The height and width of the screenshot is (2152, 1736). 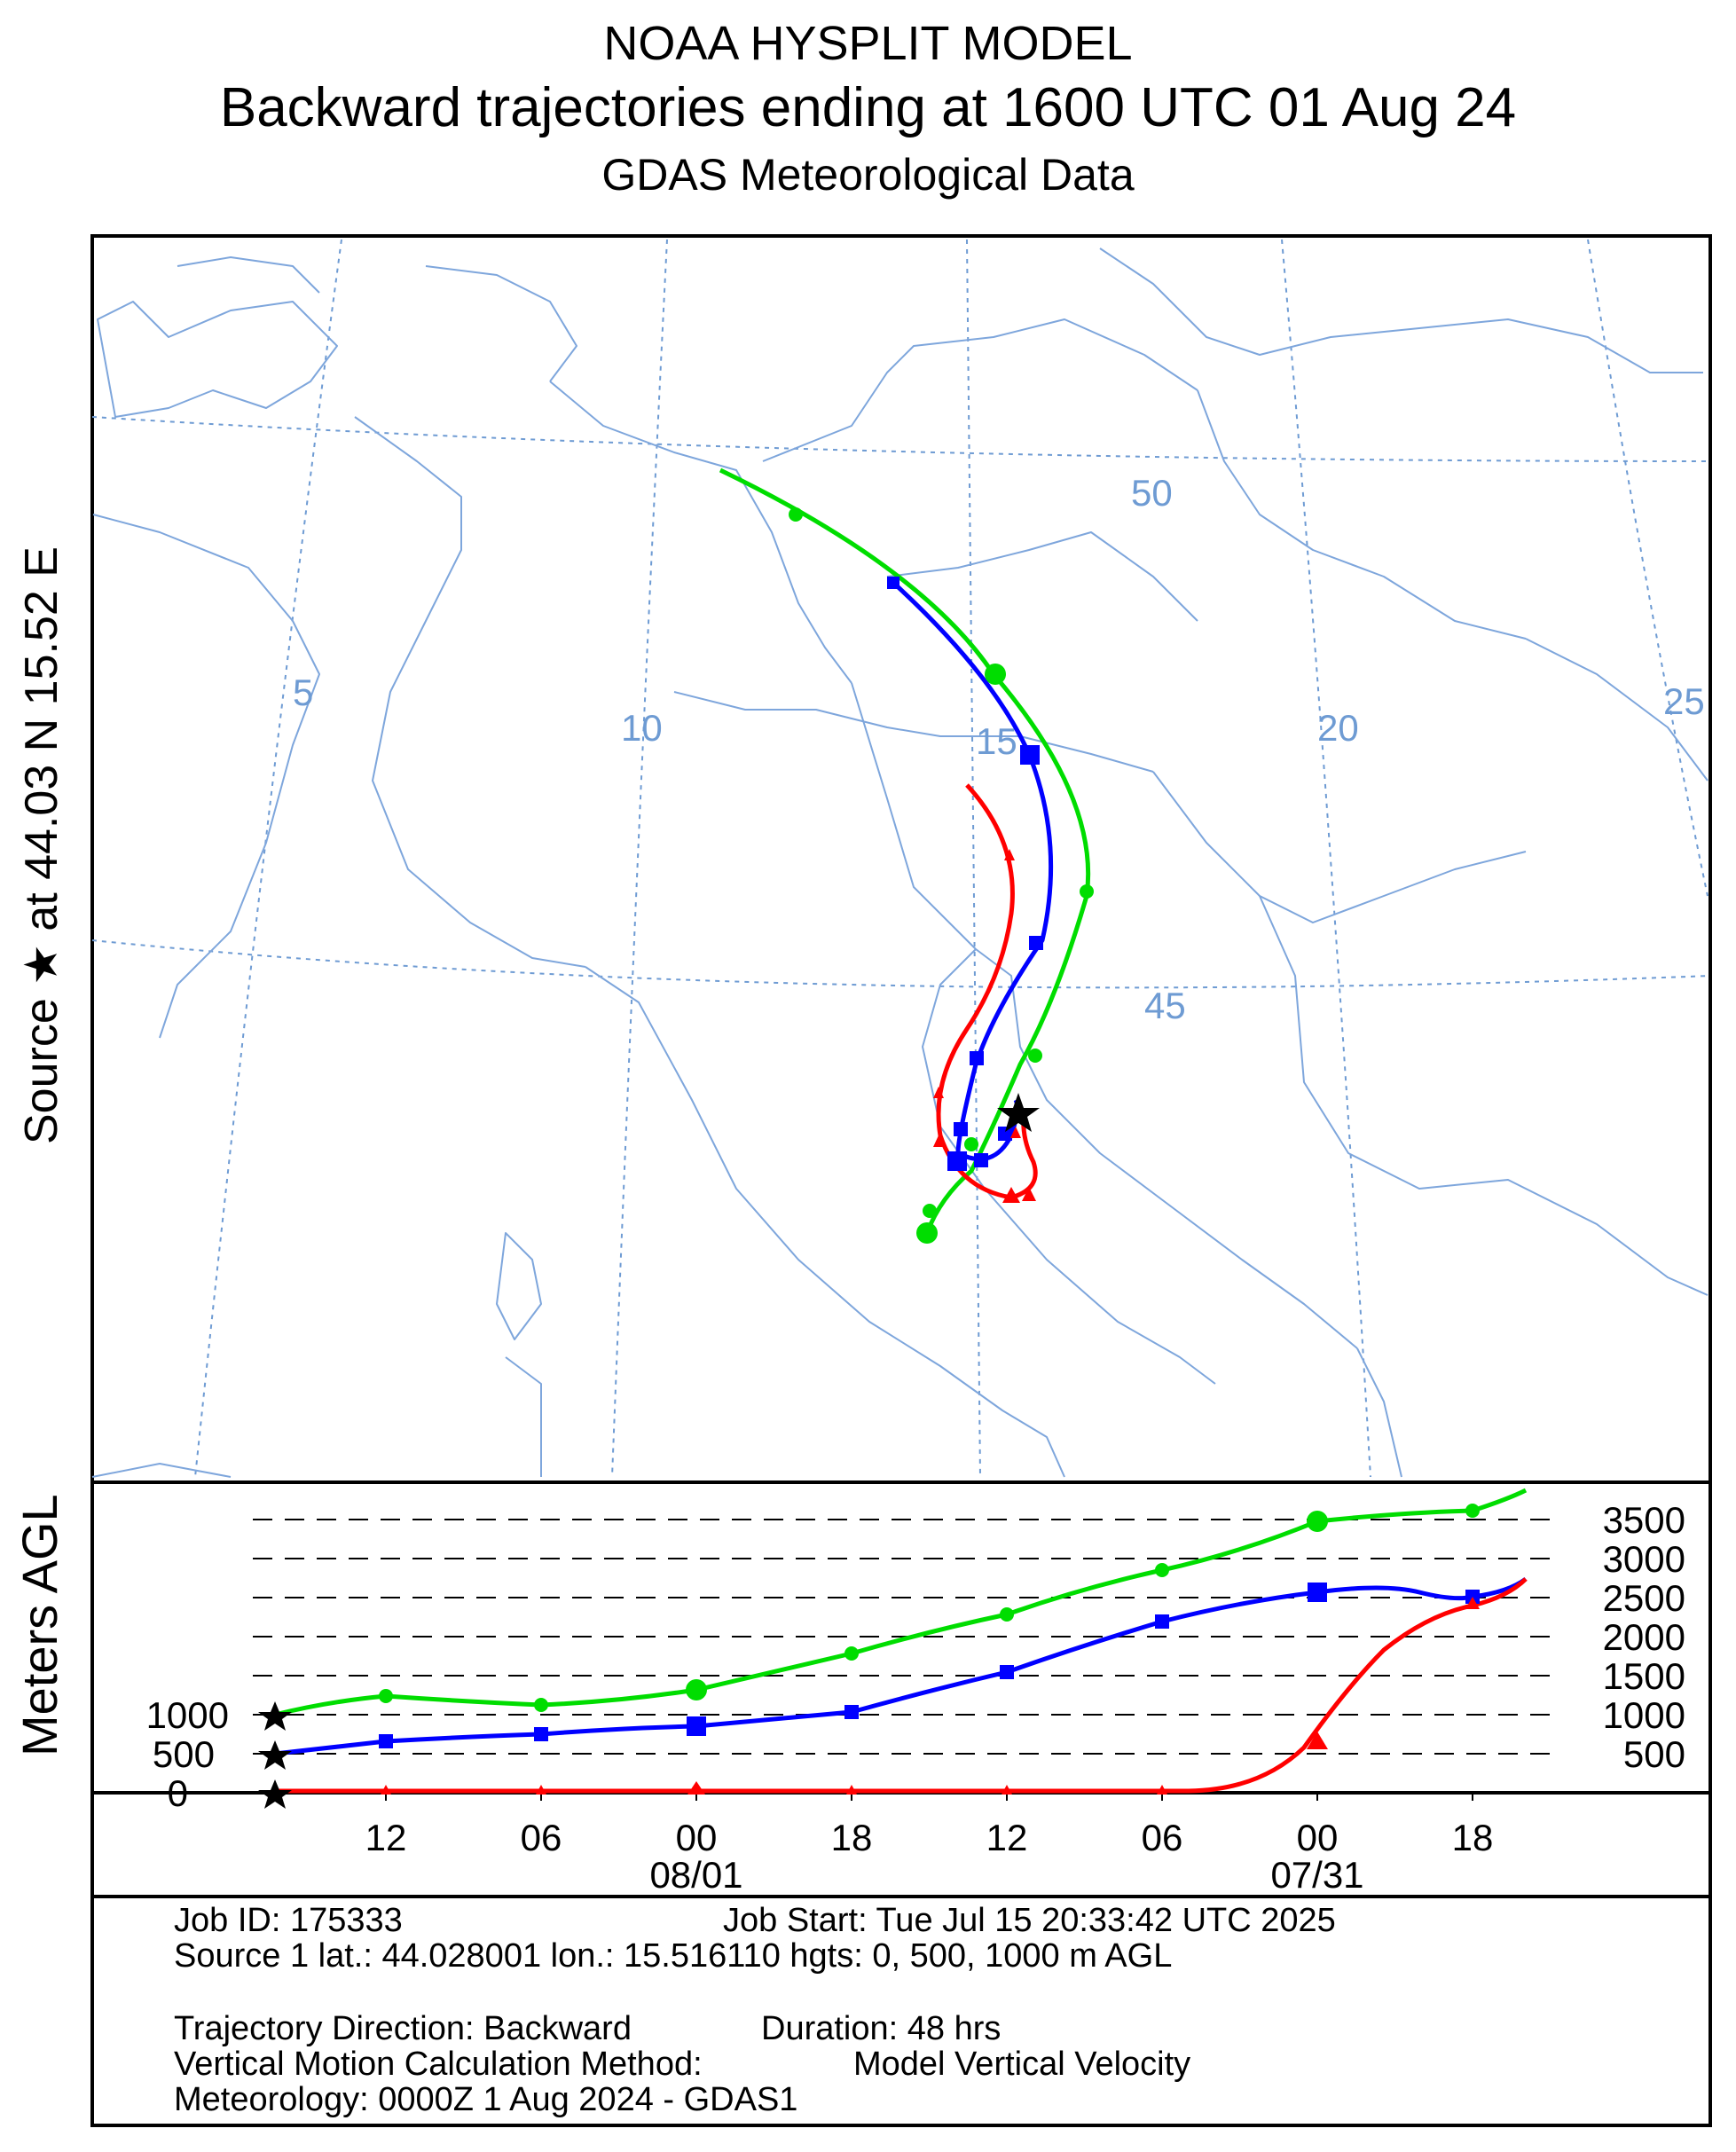 What do you see at coordinates (1654, 1754) in the screenshot?
I see `height-tick-500: 500` at bounding box center [1654, 1754].